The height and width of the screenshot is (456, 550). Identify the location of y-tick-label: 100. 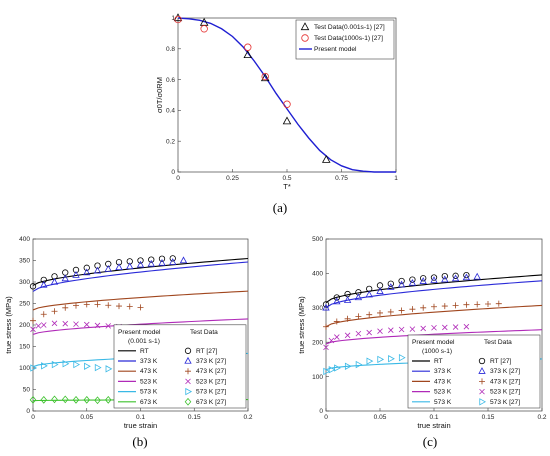
(317, 377).